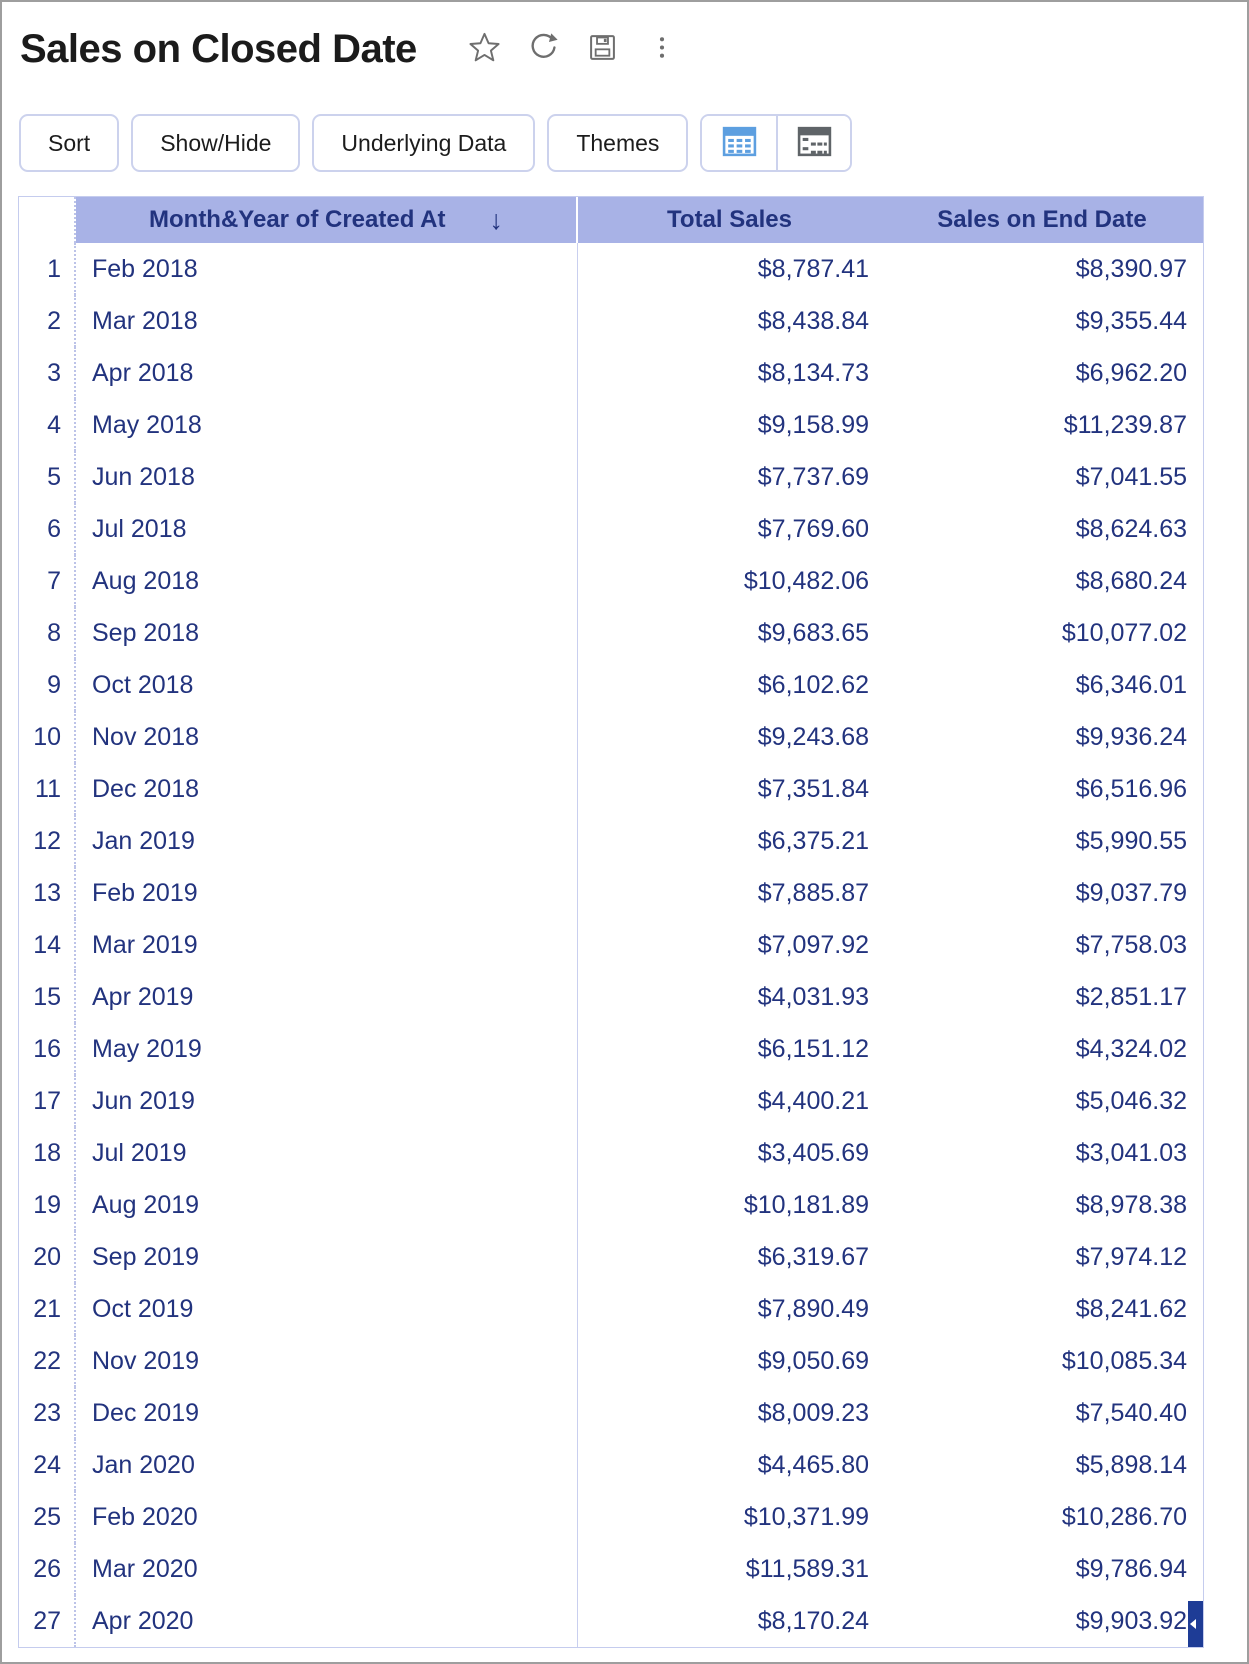 The width and height of the screenshot is (1249, 1664). I want to click on row-number: 20, so click(47, 1257).